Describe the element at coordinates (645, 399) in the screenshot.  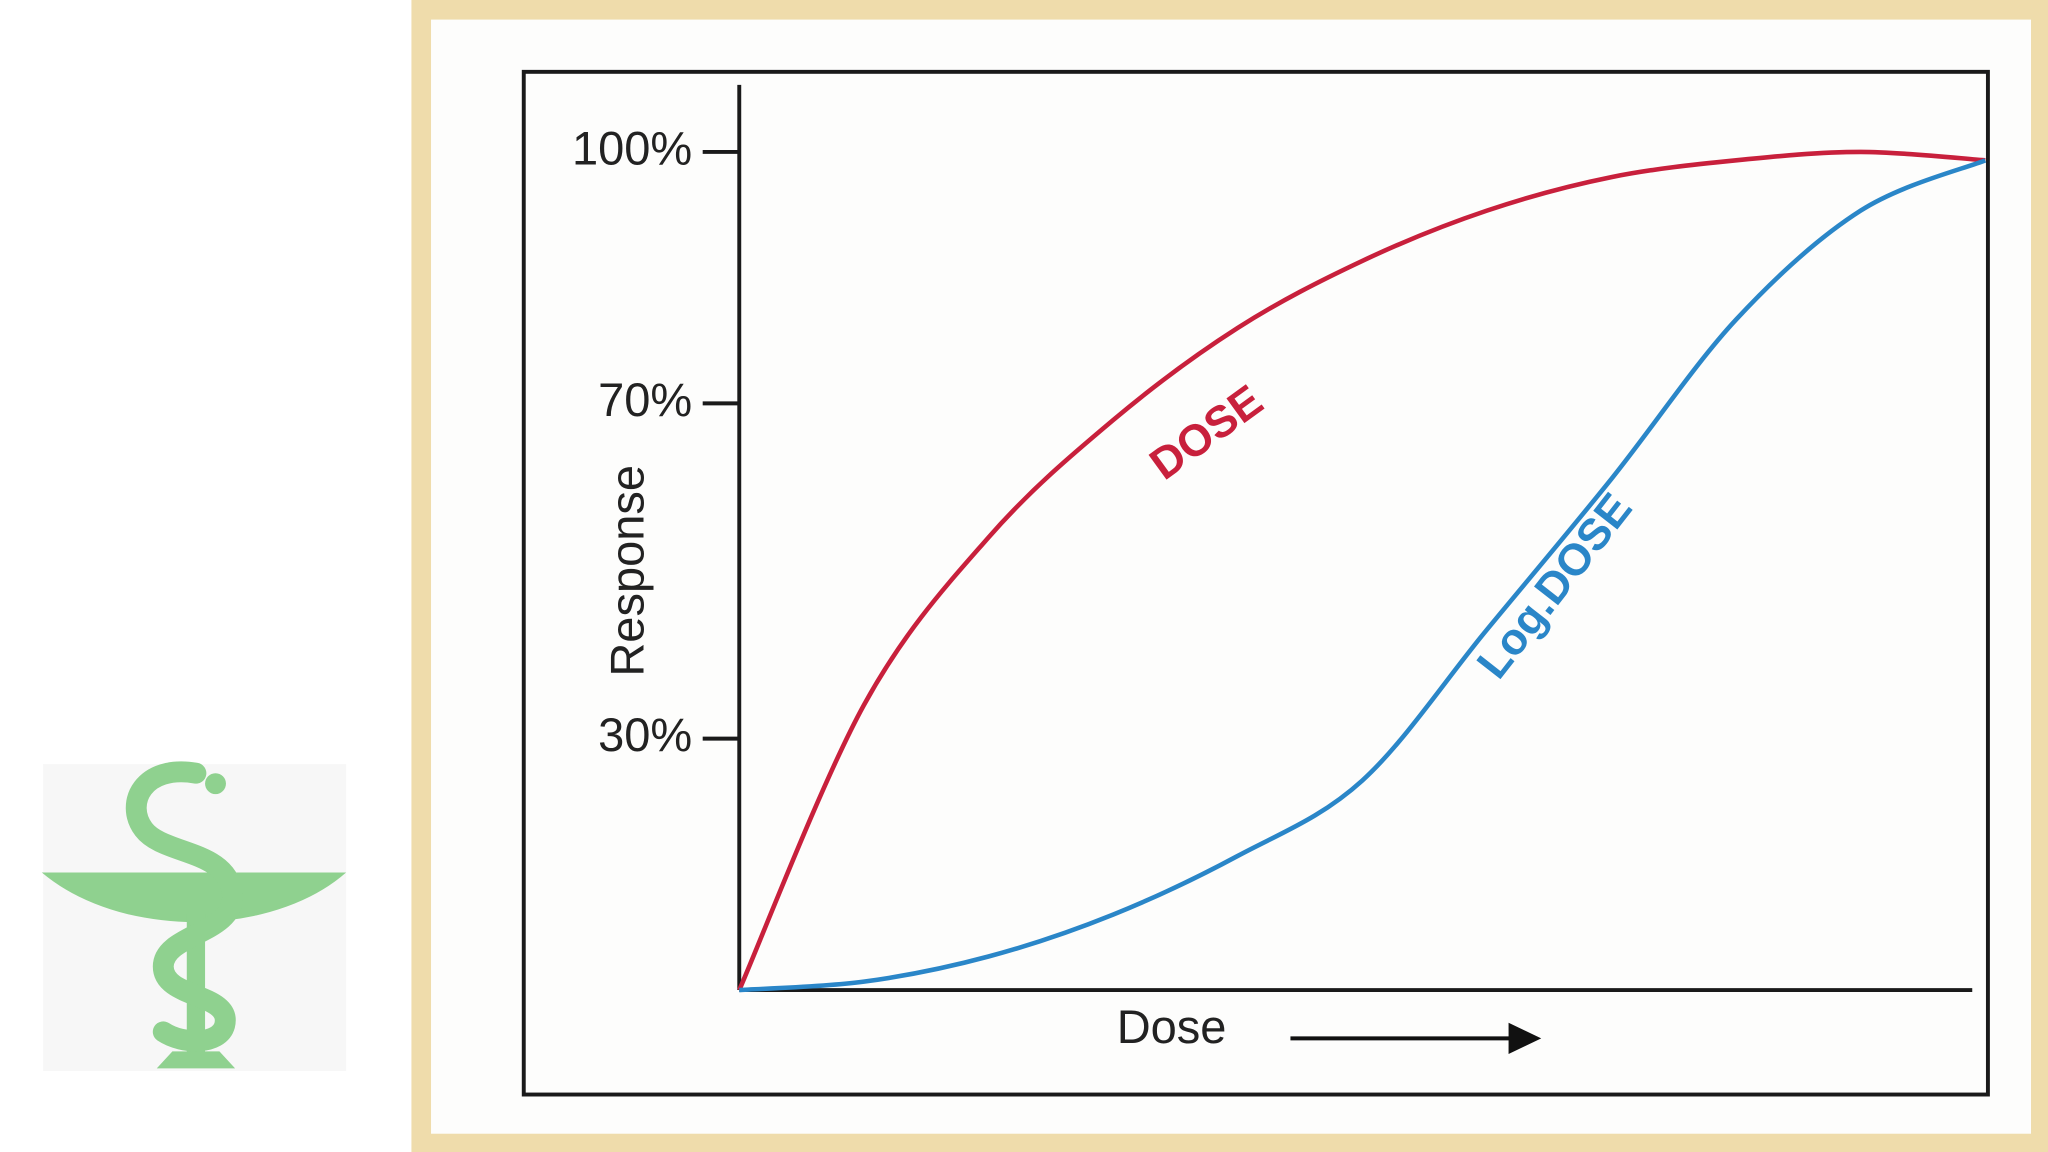
I see `y-tick-label: 70%` at that location.